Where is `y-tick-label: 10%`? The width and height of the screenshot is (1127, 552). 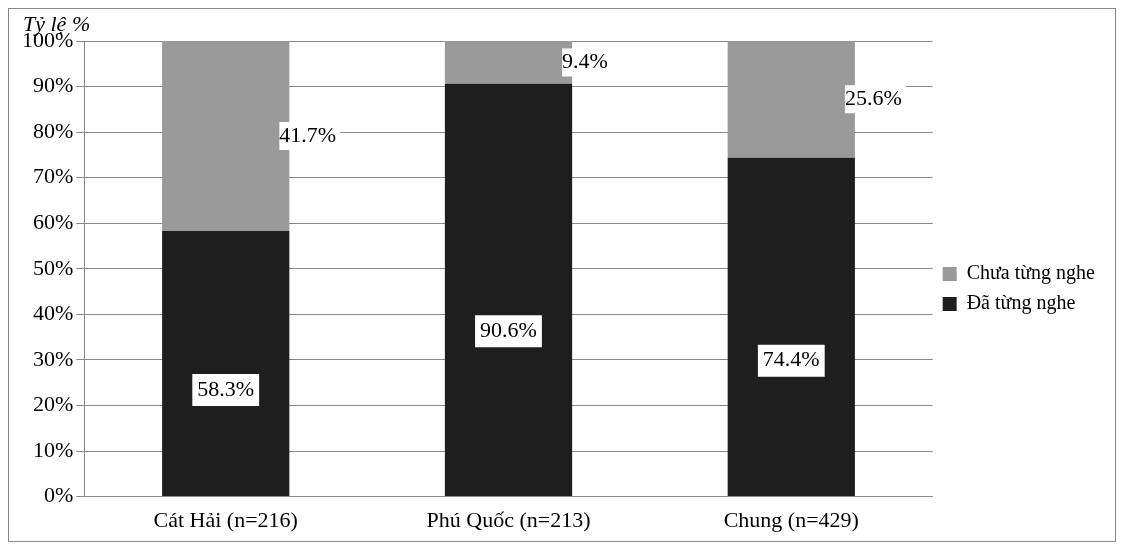
y-tick-label: 10% is located at coordinates (53, 449).